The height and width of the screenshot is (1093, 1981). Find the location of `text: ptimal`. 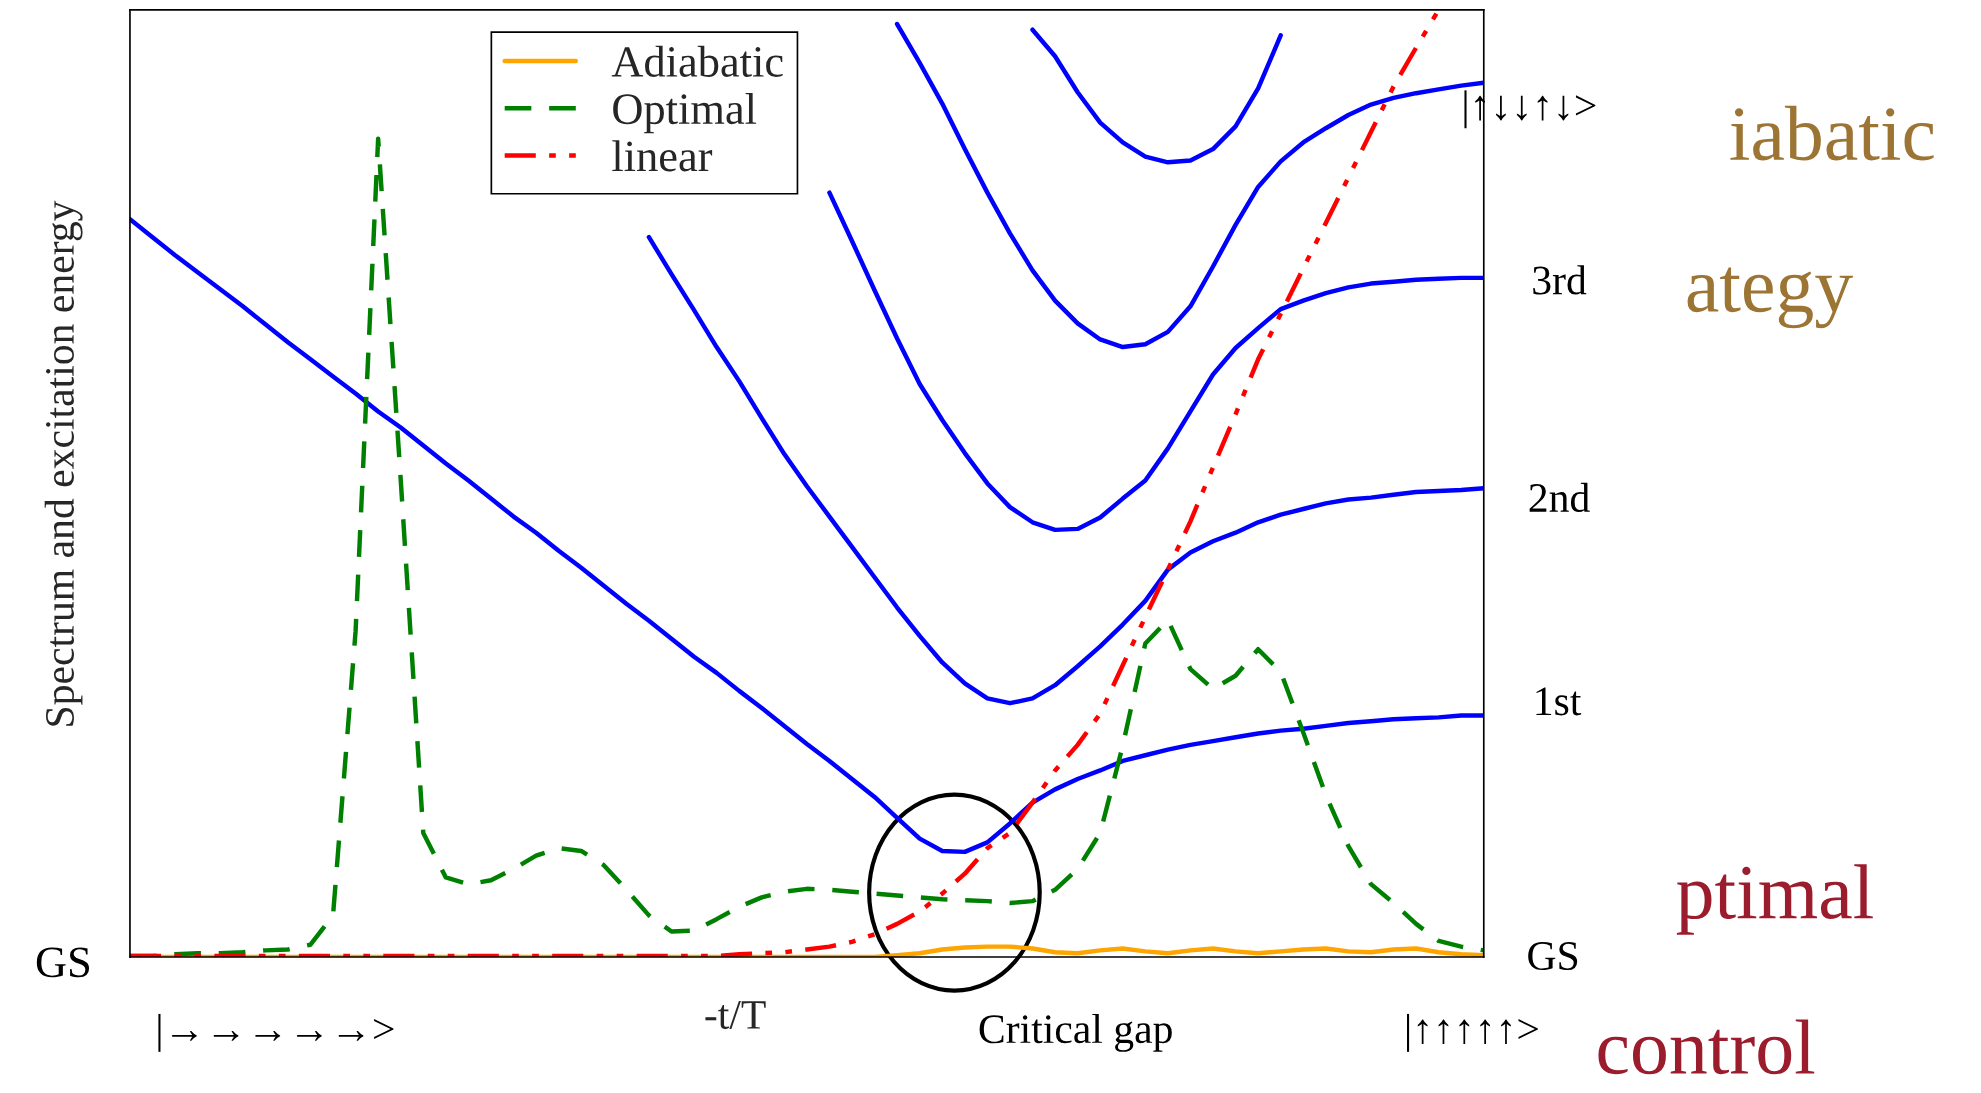

text: ptimal is located at coordinates (1774, 899).